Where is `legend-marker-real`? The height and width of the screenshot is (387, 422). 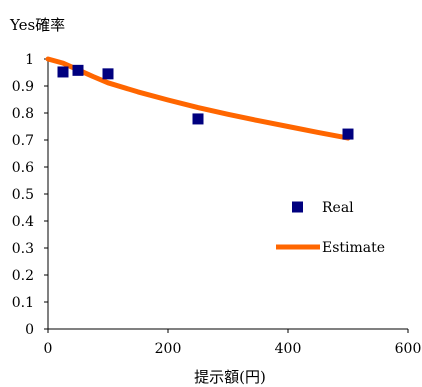 legend-marker-real is located at coordinates (297, 207).